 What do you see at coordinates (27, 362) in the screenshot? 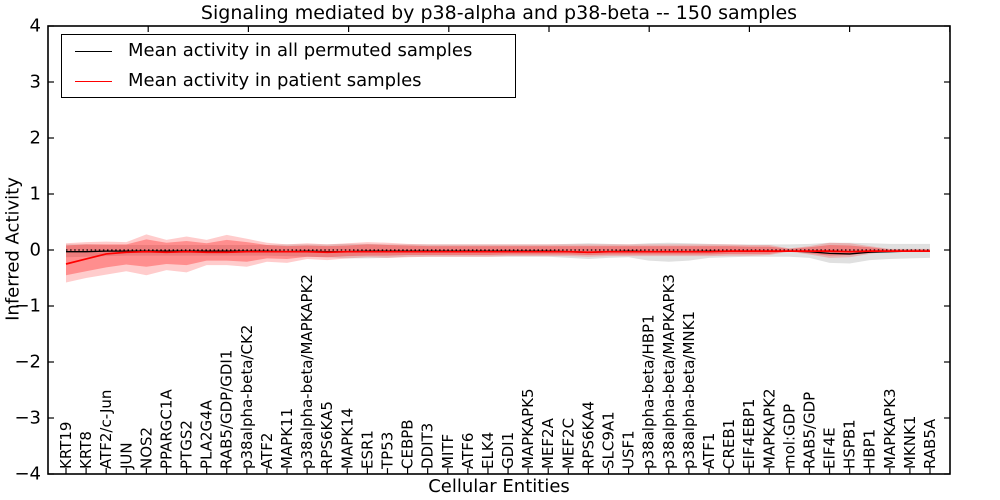
I see `y-tick-label: −2` at bounding box center [27, 362].